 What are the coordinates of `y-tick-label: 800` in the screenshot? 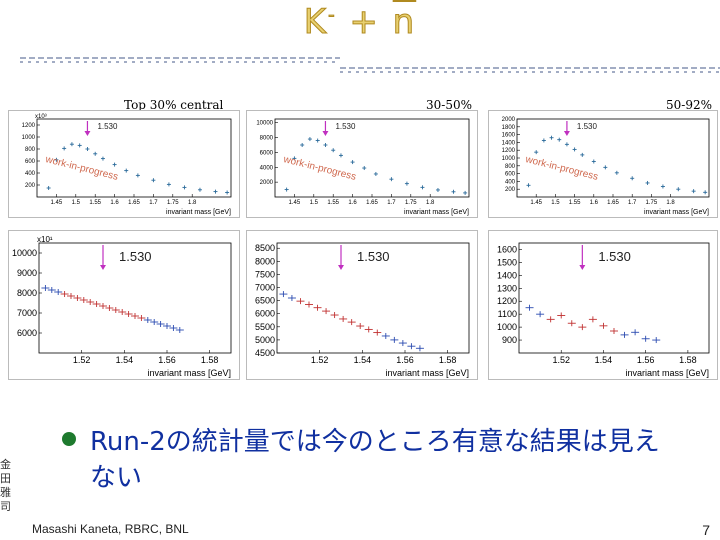 It's located at (30, 150).